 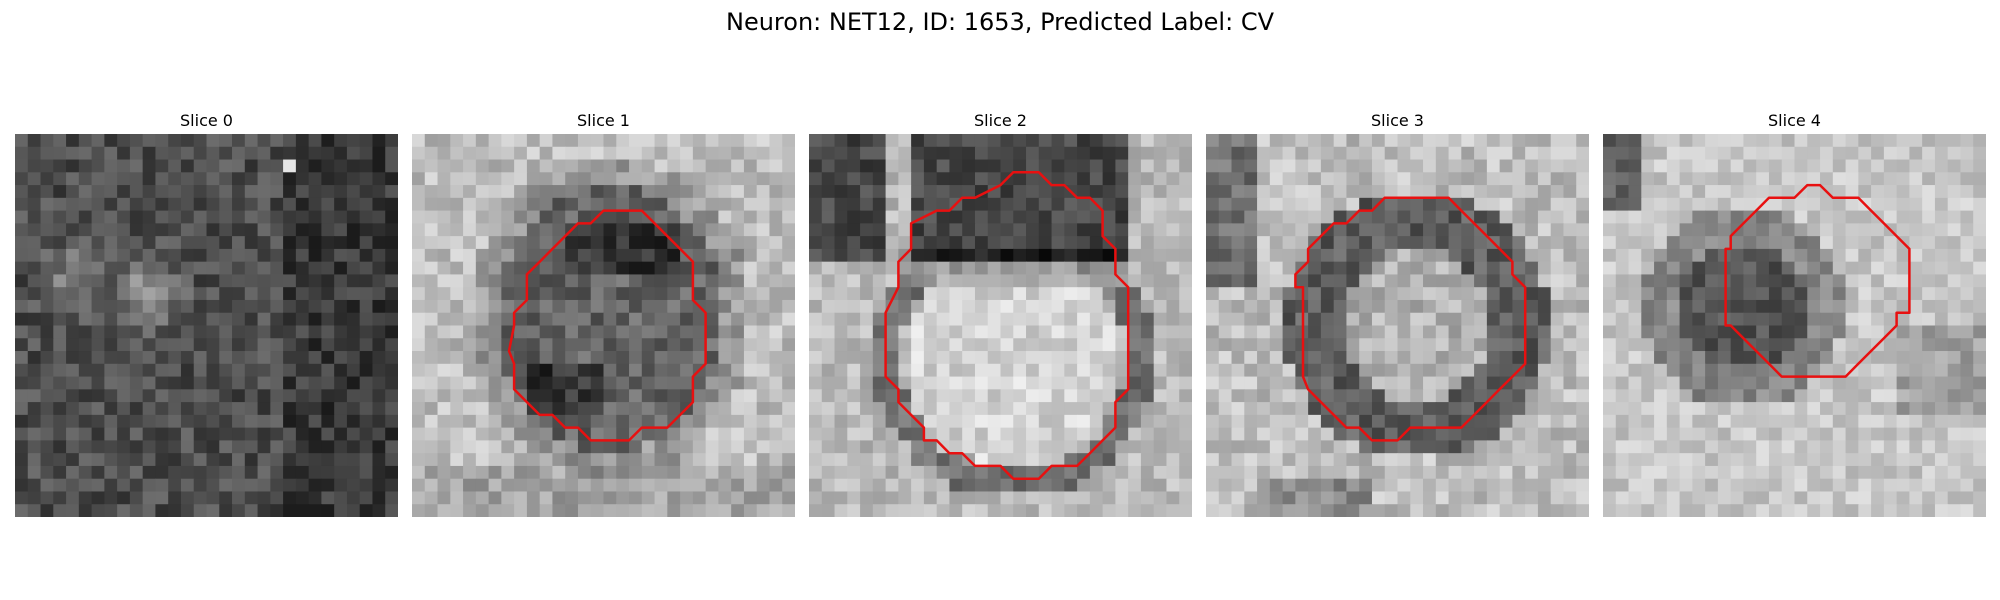 I want to click on panel-title-slice-1: Slice 1, so click(x=603, y=120).